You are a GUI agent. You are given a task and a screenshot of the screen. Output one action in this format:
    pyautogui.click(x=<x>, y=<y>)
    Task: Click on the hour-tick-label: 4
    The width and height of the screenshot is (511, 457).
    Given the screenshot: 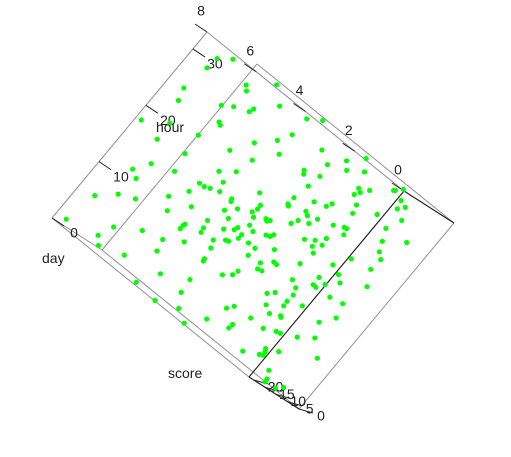 What is the action you would take?
    pyautogui.click(x=300, y=90)
    